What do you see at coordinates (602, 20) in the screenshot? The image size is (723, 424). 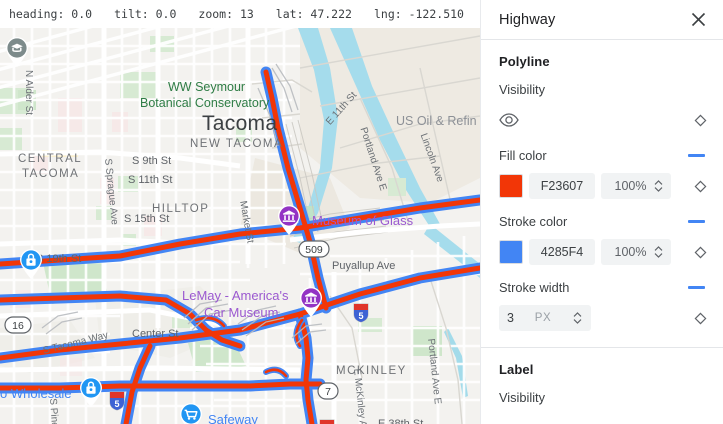 I see `panel-header: Highway` at bounding box center [602, 20].